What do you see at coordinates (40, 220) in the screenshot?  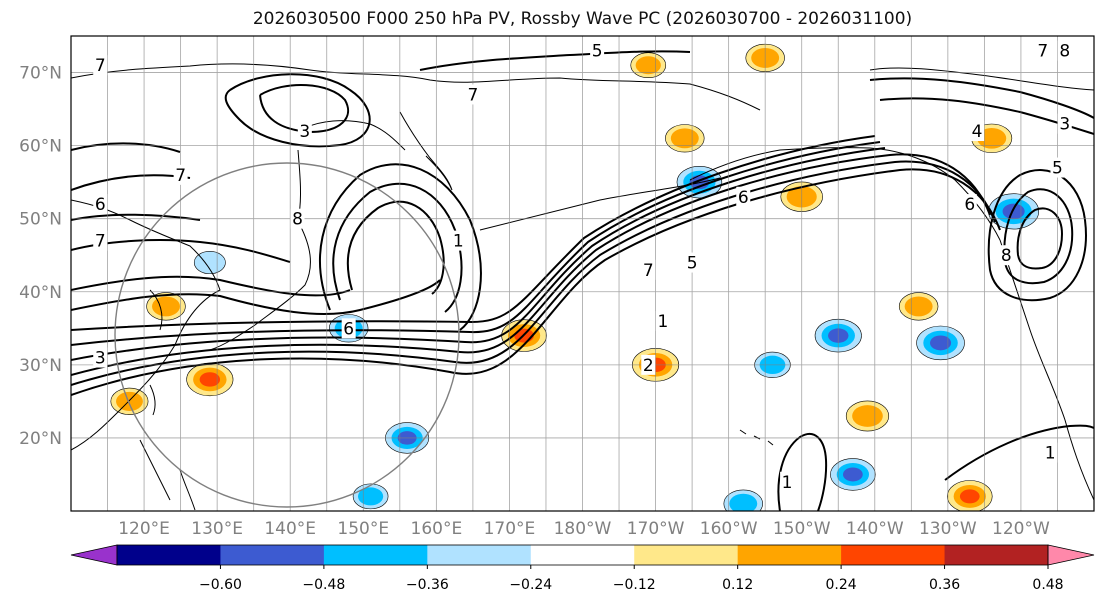 I see `lat-tick-label: 50°N` at bounding box center [40, 220].